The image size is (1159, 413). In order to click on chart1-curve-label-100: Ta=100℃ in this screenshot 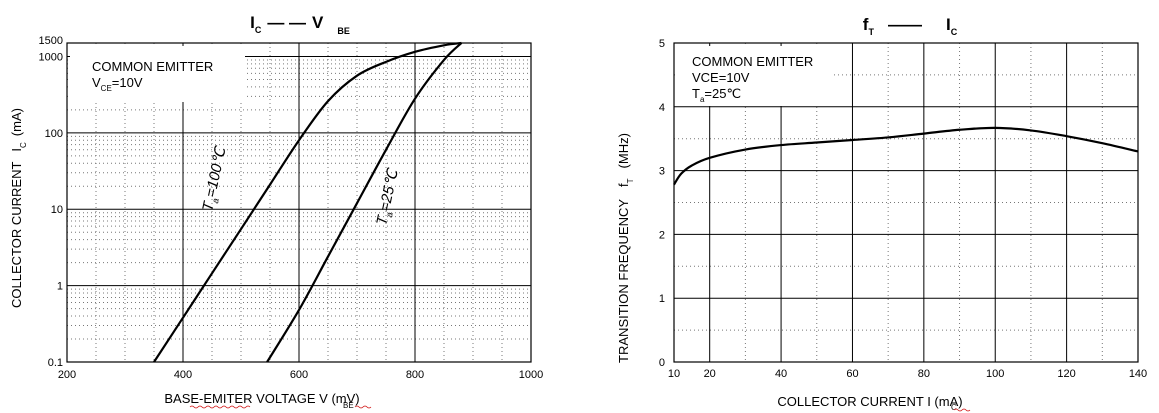, I will do `click(215, 178)`.